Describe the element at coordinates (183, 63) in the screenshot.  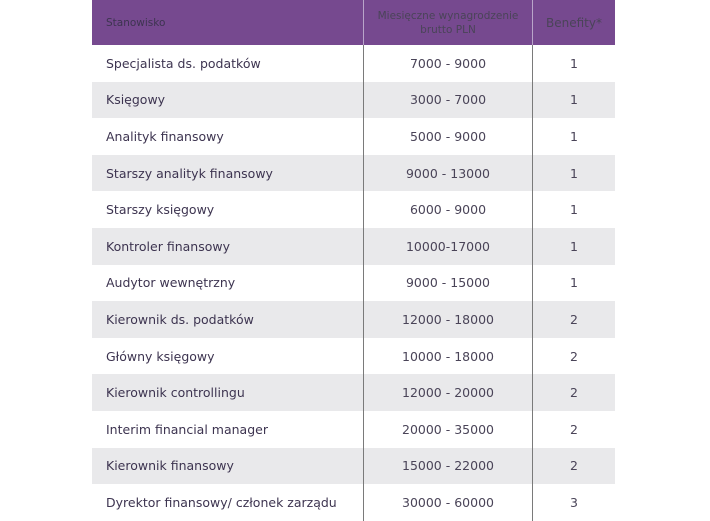
I see `cell-position: Specjalista ds. podatków` at that location.